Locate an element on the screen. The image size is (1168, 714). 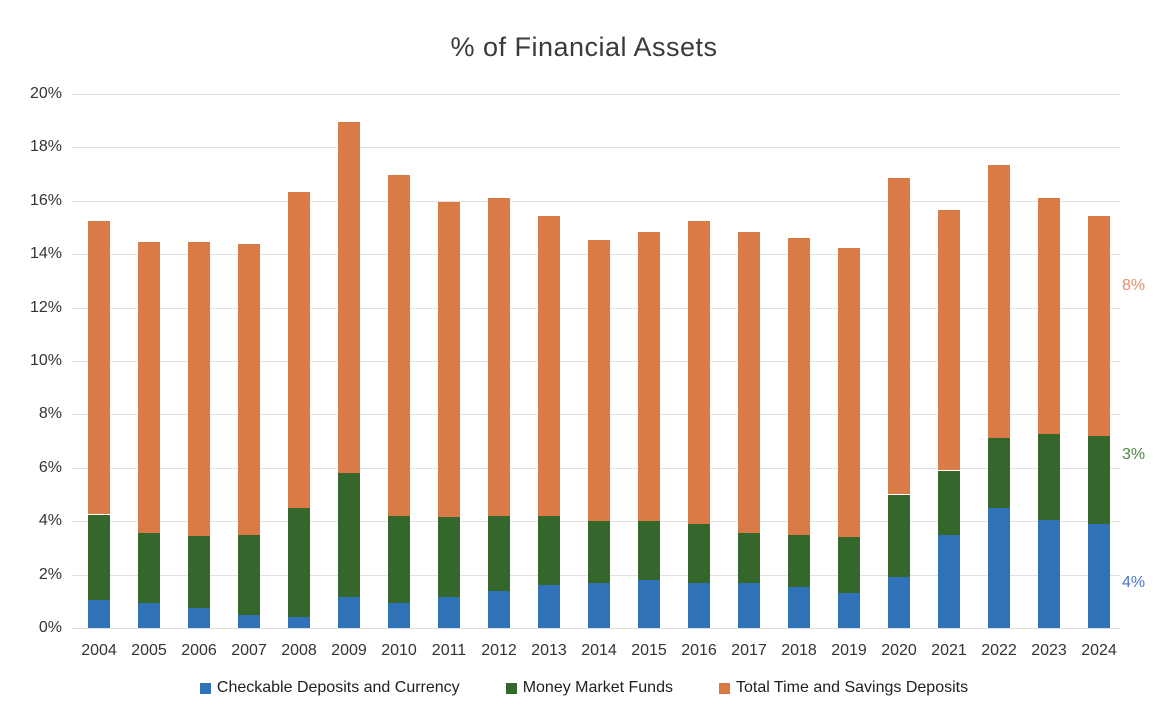
bar-segment-2016-checkable-deposits-and-currency is located at coordinates (699, 605).